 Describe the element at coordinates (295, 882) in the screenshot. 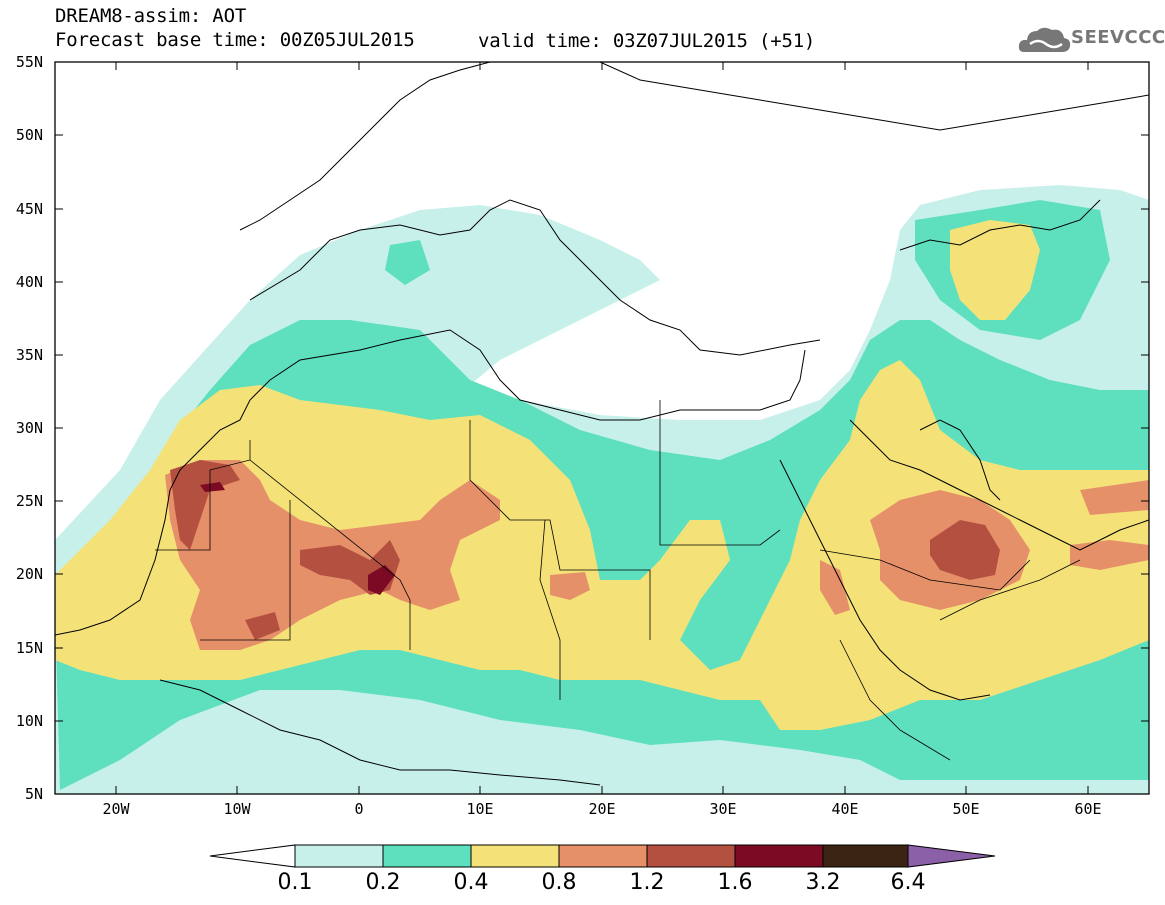

I see `colorbar-label: 0.1` at that location.